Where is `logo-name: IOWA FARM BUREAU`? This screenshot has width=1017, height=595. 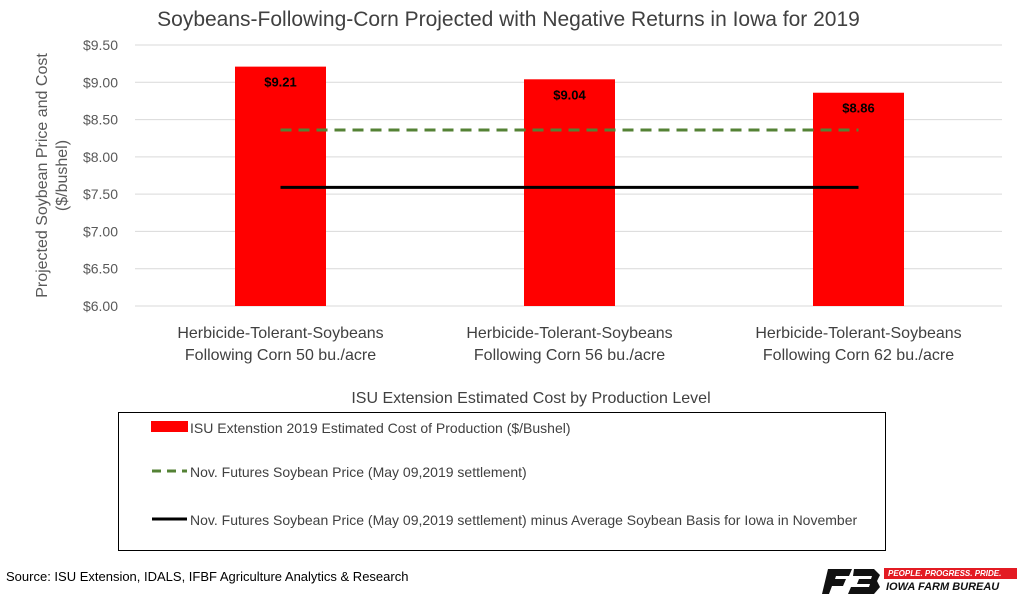
logo-name: IOWA FARM BUREAU is located at coordinates (943, 587).